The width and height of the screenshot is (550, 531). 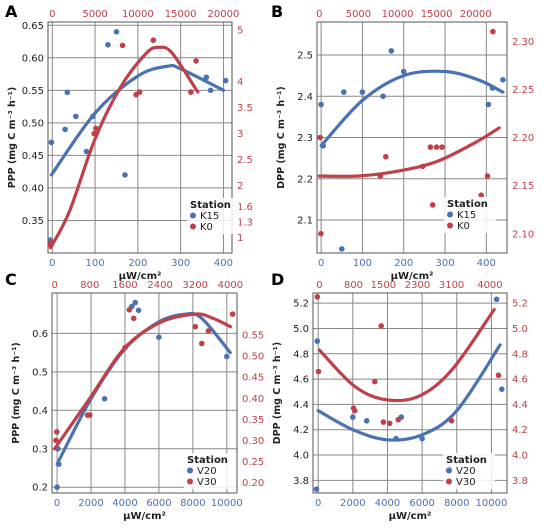 What do you see at coordinates (466, 471) in the screenshot?
I see `legend-label: V20` at bounding box center [466, 471].